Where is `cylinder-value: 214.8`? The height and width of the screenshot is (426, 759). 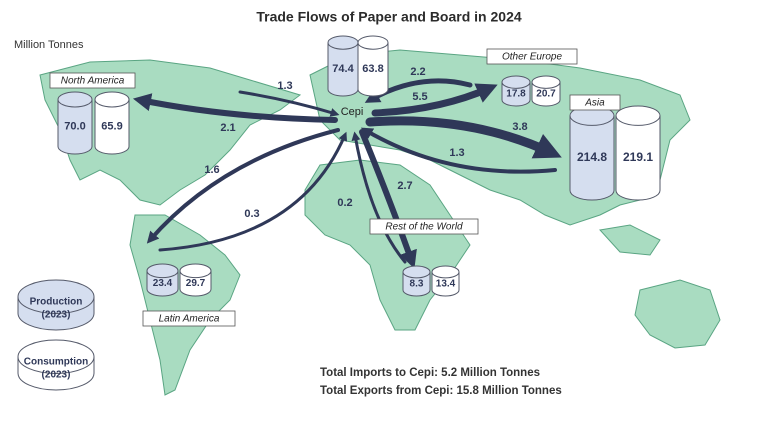 cylinder-value: 214.8 is located at coordinates (592, 157).